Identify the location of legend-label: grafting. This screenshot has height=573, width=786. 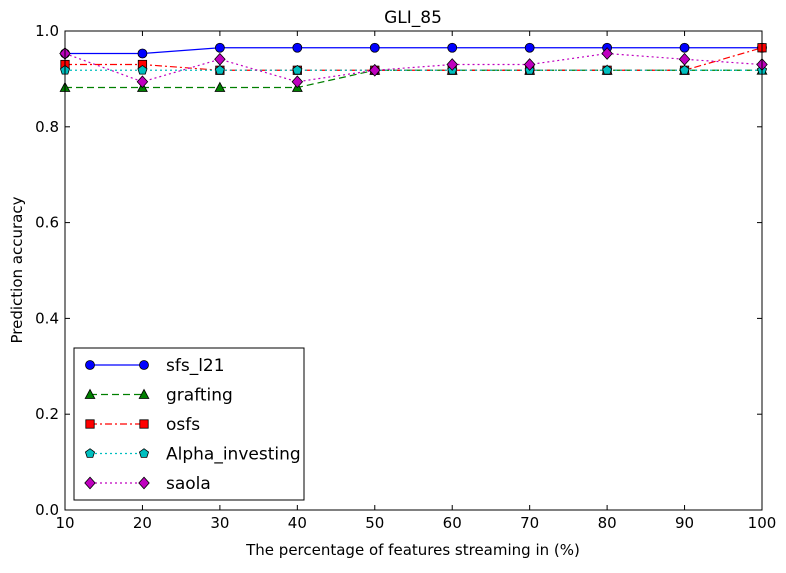
(199, 396).